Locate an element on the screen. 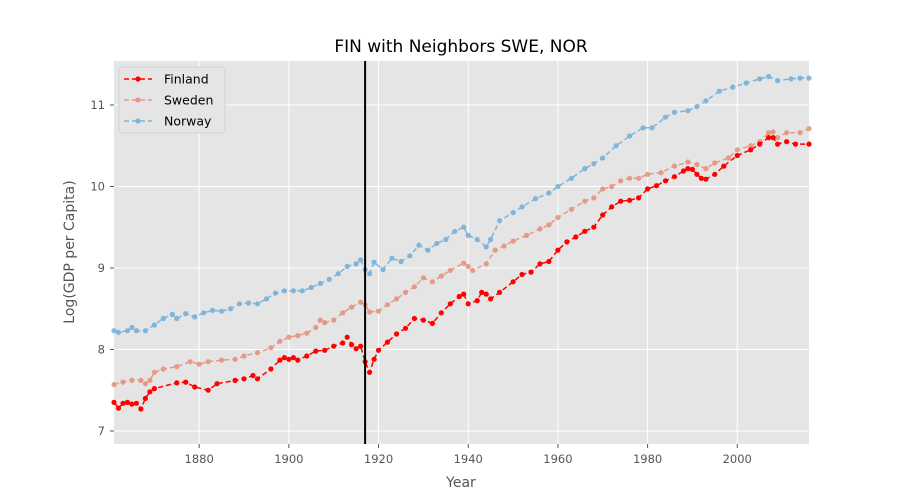  legend-box is located at coordinates (172, 100).